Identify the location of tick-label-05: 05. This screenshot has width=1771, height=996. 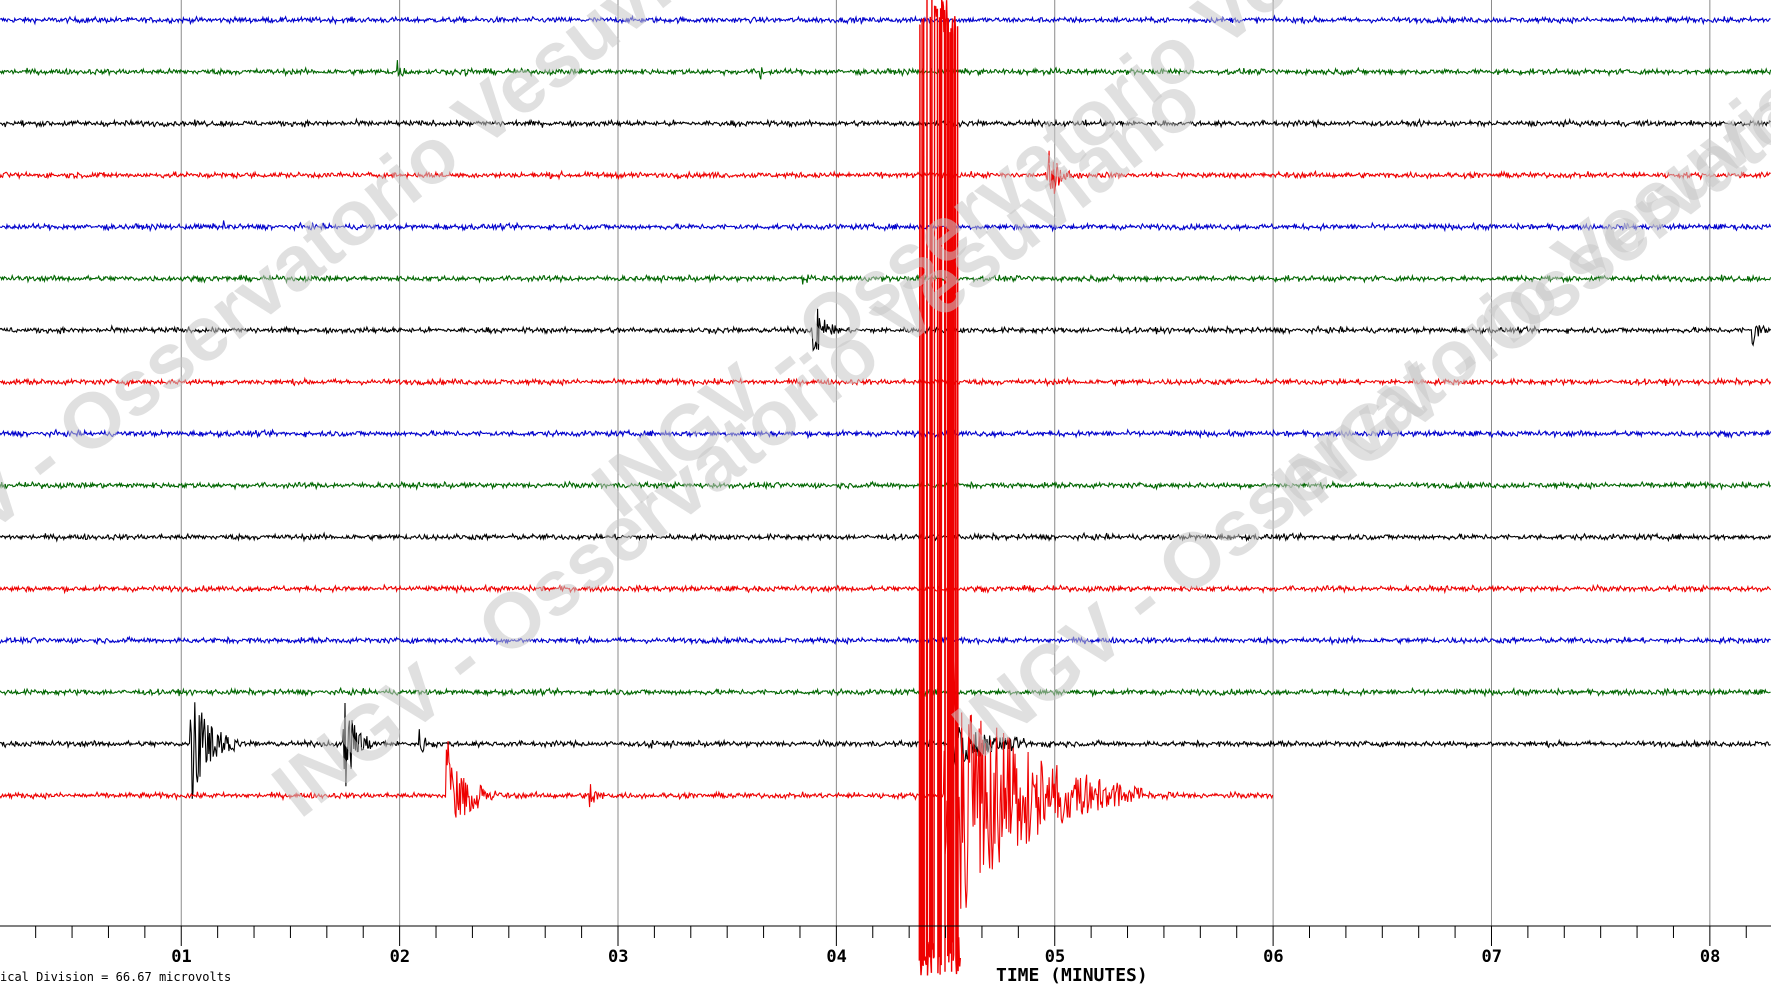
(1055, 957).